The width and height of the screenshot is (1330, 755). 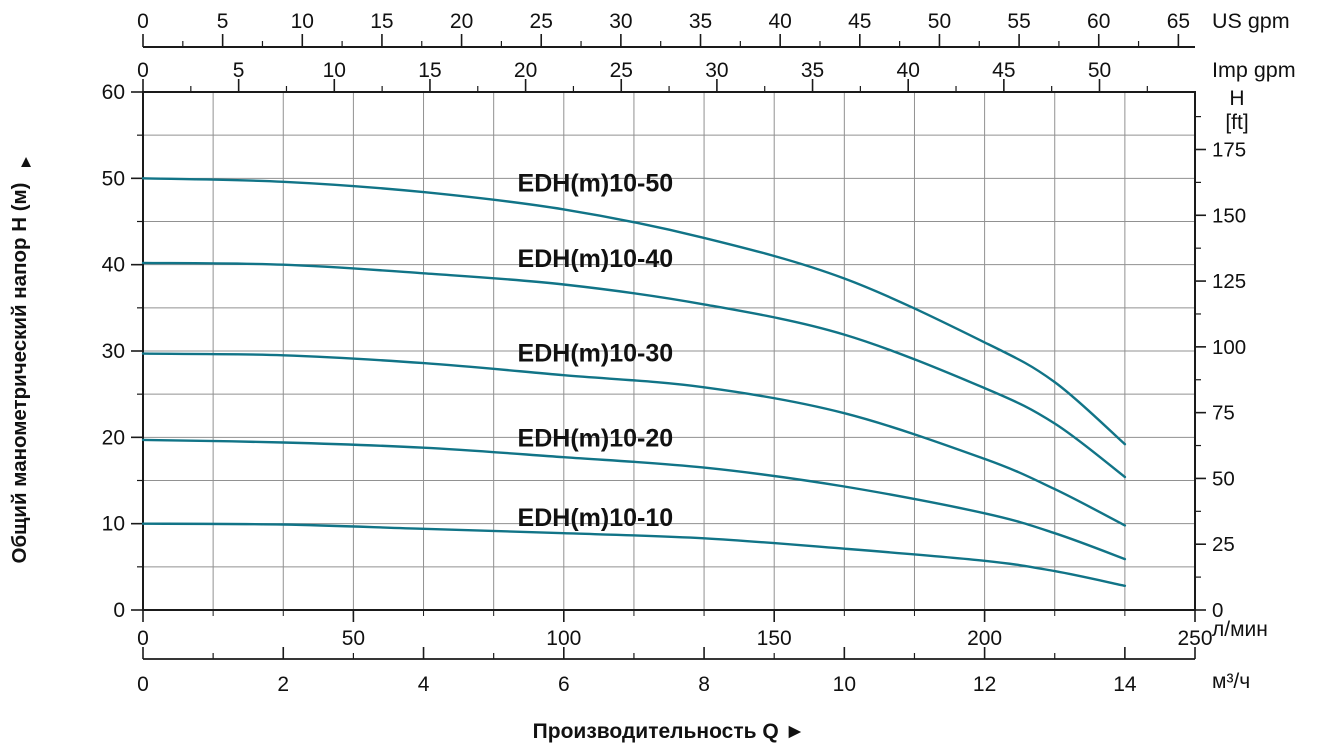 What do you see at coordinates (716, 70) in the screenshot?
I see `imp-gpm-tick-label: 30` at bounding box center [716, 70].